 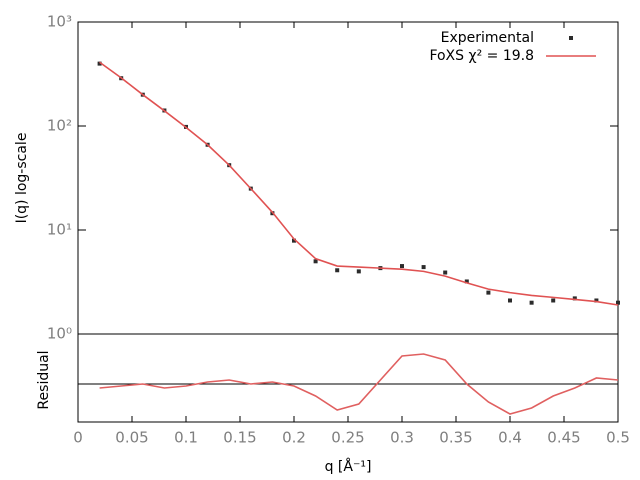 I want to click on legend-marker, so click(x=571, y=38).